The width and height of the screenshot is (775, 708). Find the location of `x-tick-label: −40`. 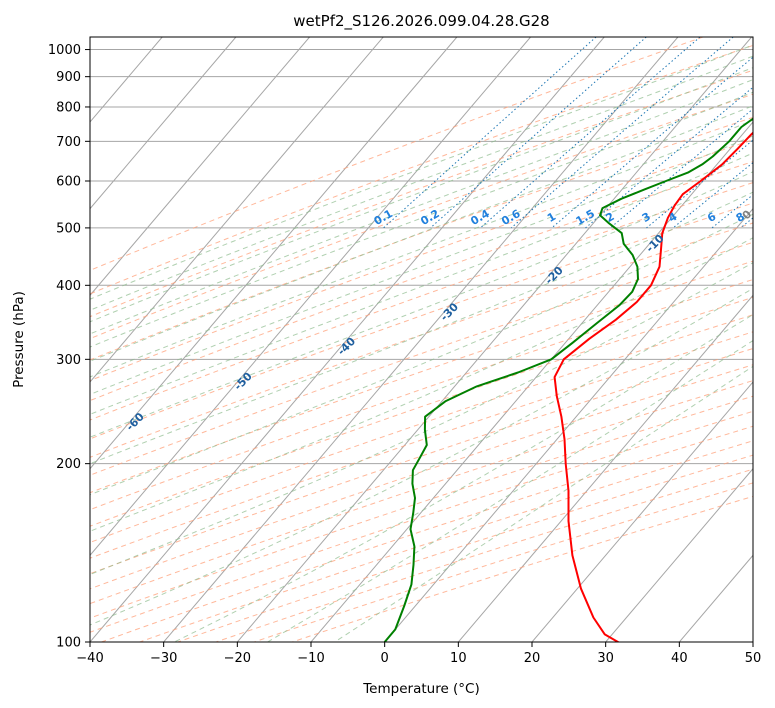

x-tick-label: −40 is located at coordinates (89, 658).